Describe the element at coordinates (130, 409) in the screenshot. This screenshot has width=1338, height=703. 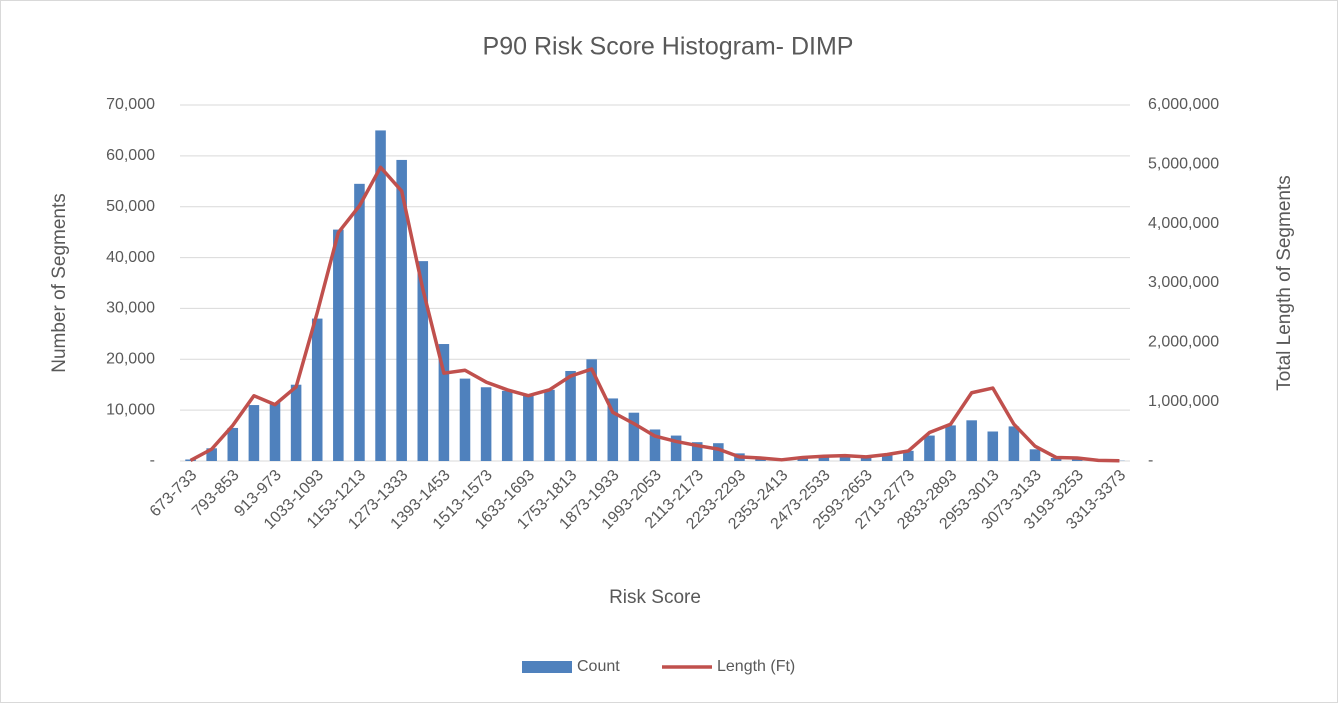
I see `y-tick-label: 10,000` at that location.